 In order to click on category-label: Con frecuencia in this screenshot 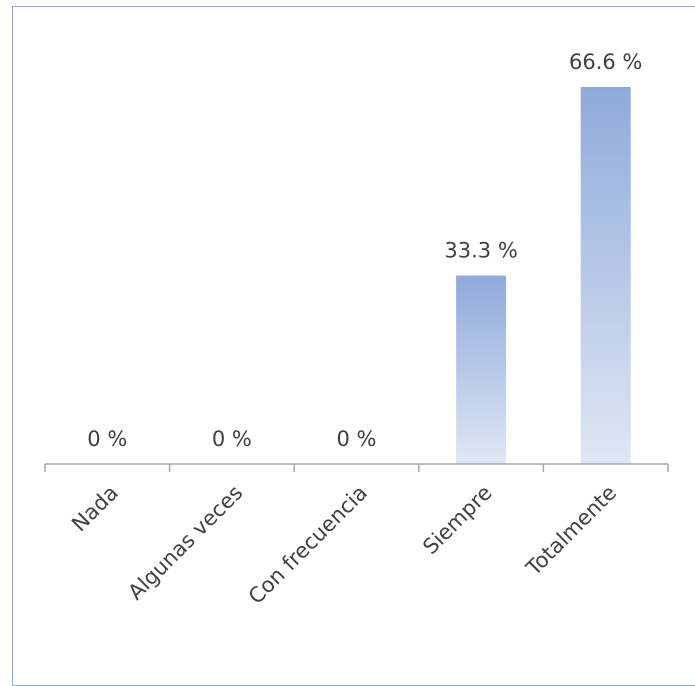, I will do `click(308, 545)`.